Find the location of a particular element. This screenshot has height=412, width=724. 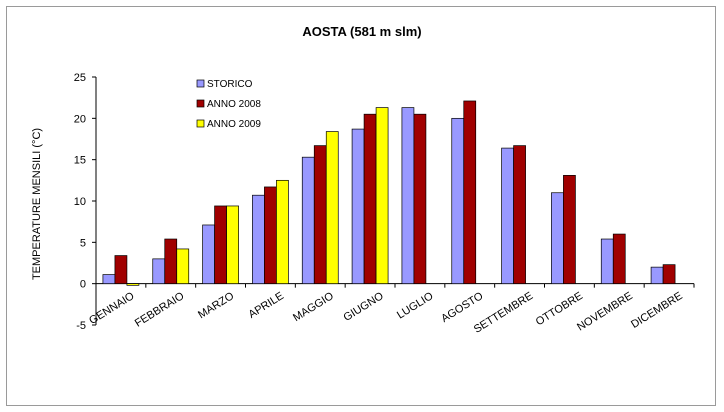

bar-storico-febbraio is located at coordinates (159, 271).